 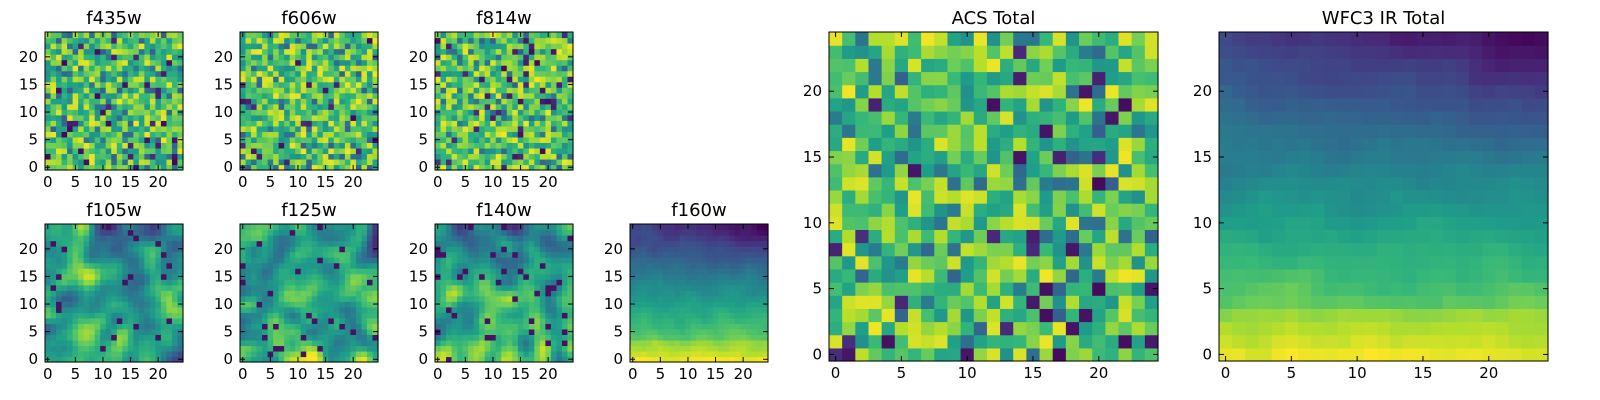 What do you see at coordinates (418, 84) in the screenshot?
I see `y-tick-label: 15` at bounding box center [418, 84].